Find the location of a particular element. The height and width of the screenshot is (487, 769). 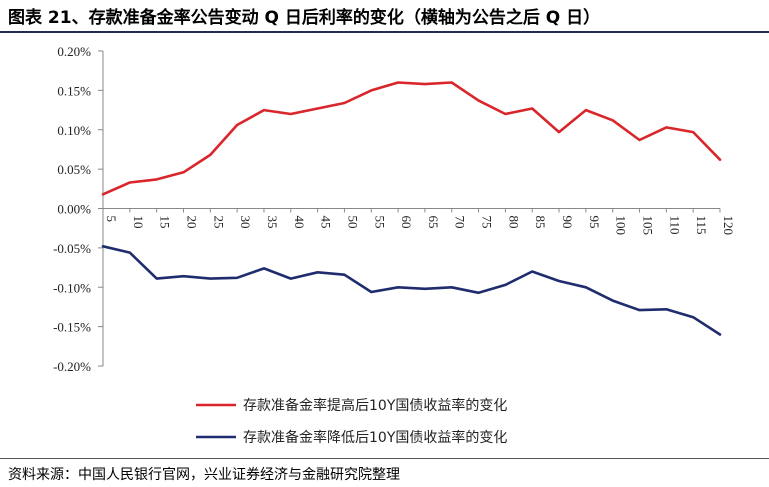

x-tick-label: 60 is located at coordinates (406, 222).